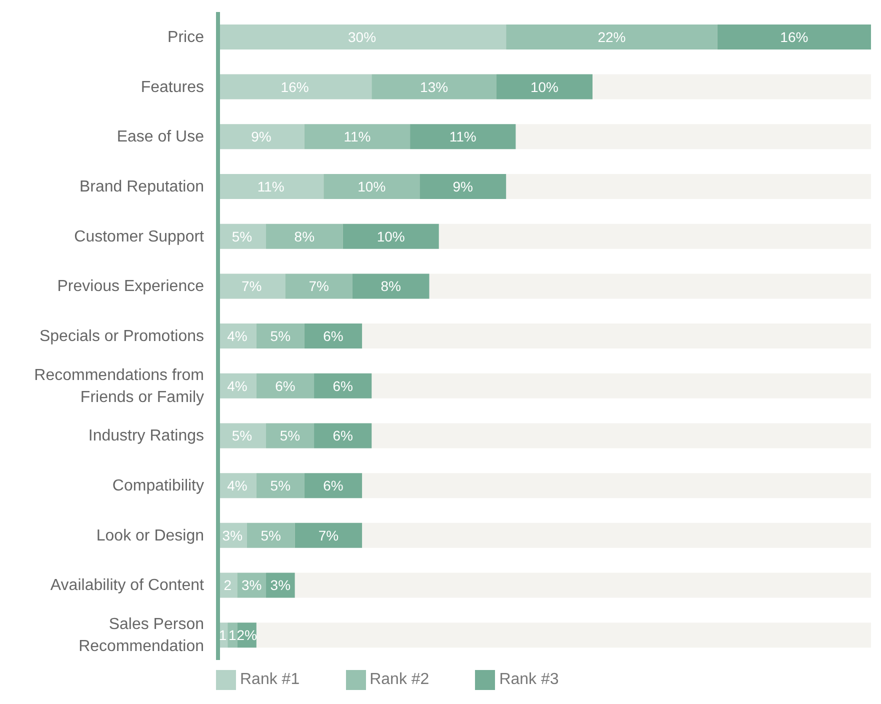 This screenshot has width=881, height=704. What do you see at coordinates (400, 679) in the screenshot?
I see `legend-label: Rank #2` at bounding box center [400, 679].